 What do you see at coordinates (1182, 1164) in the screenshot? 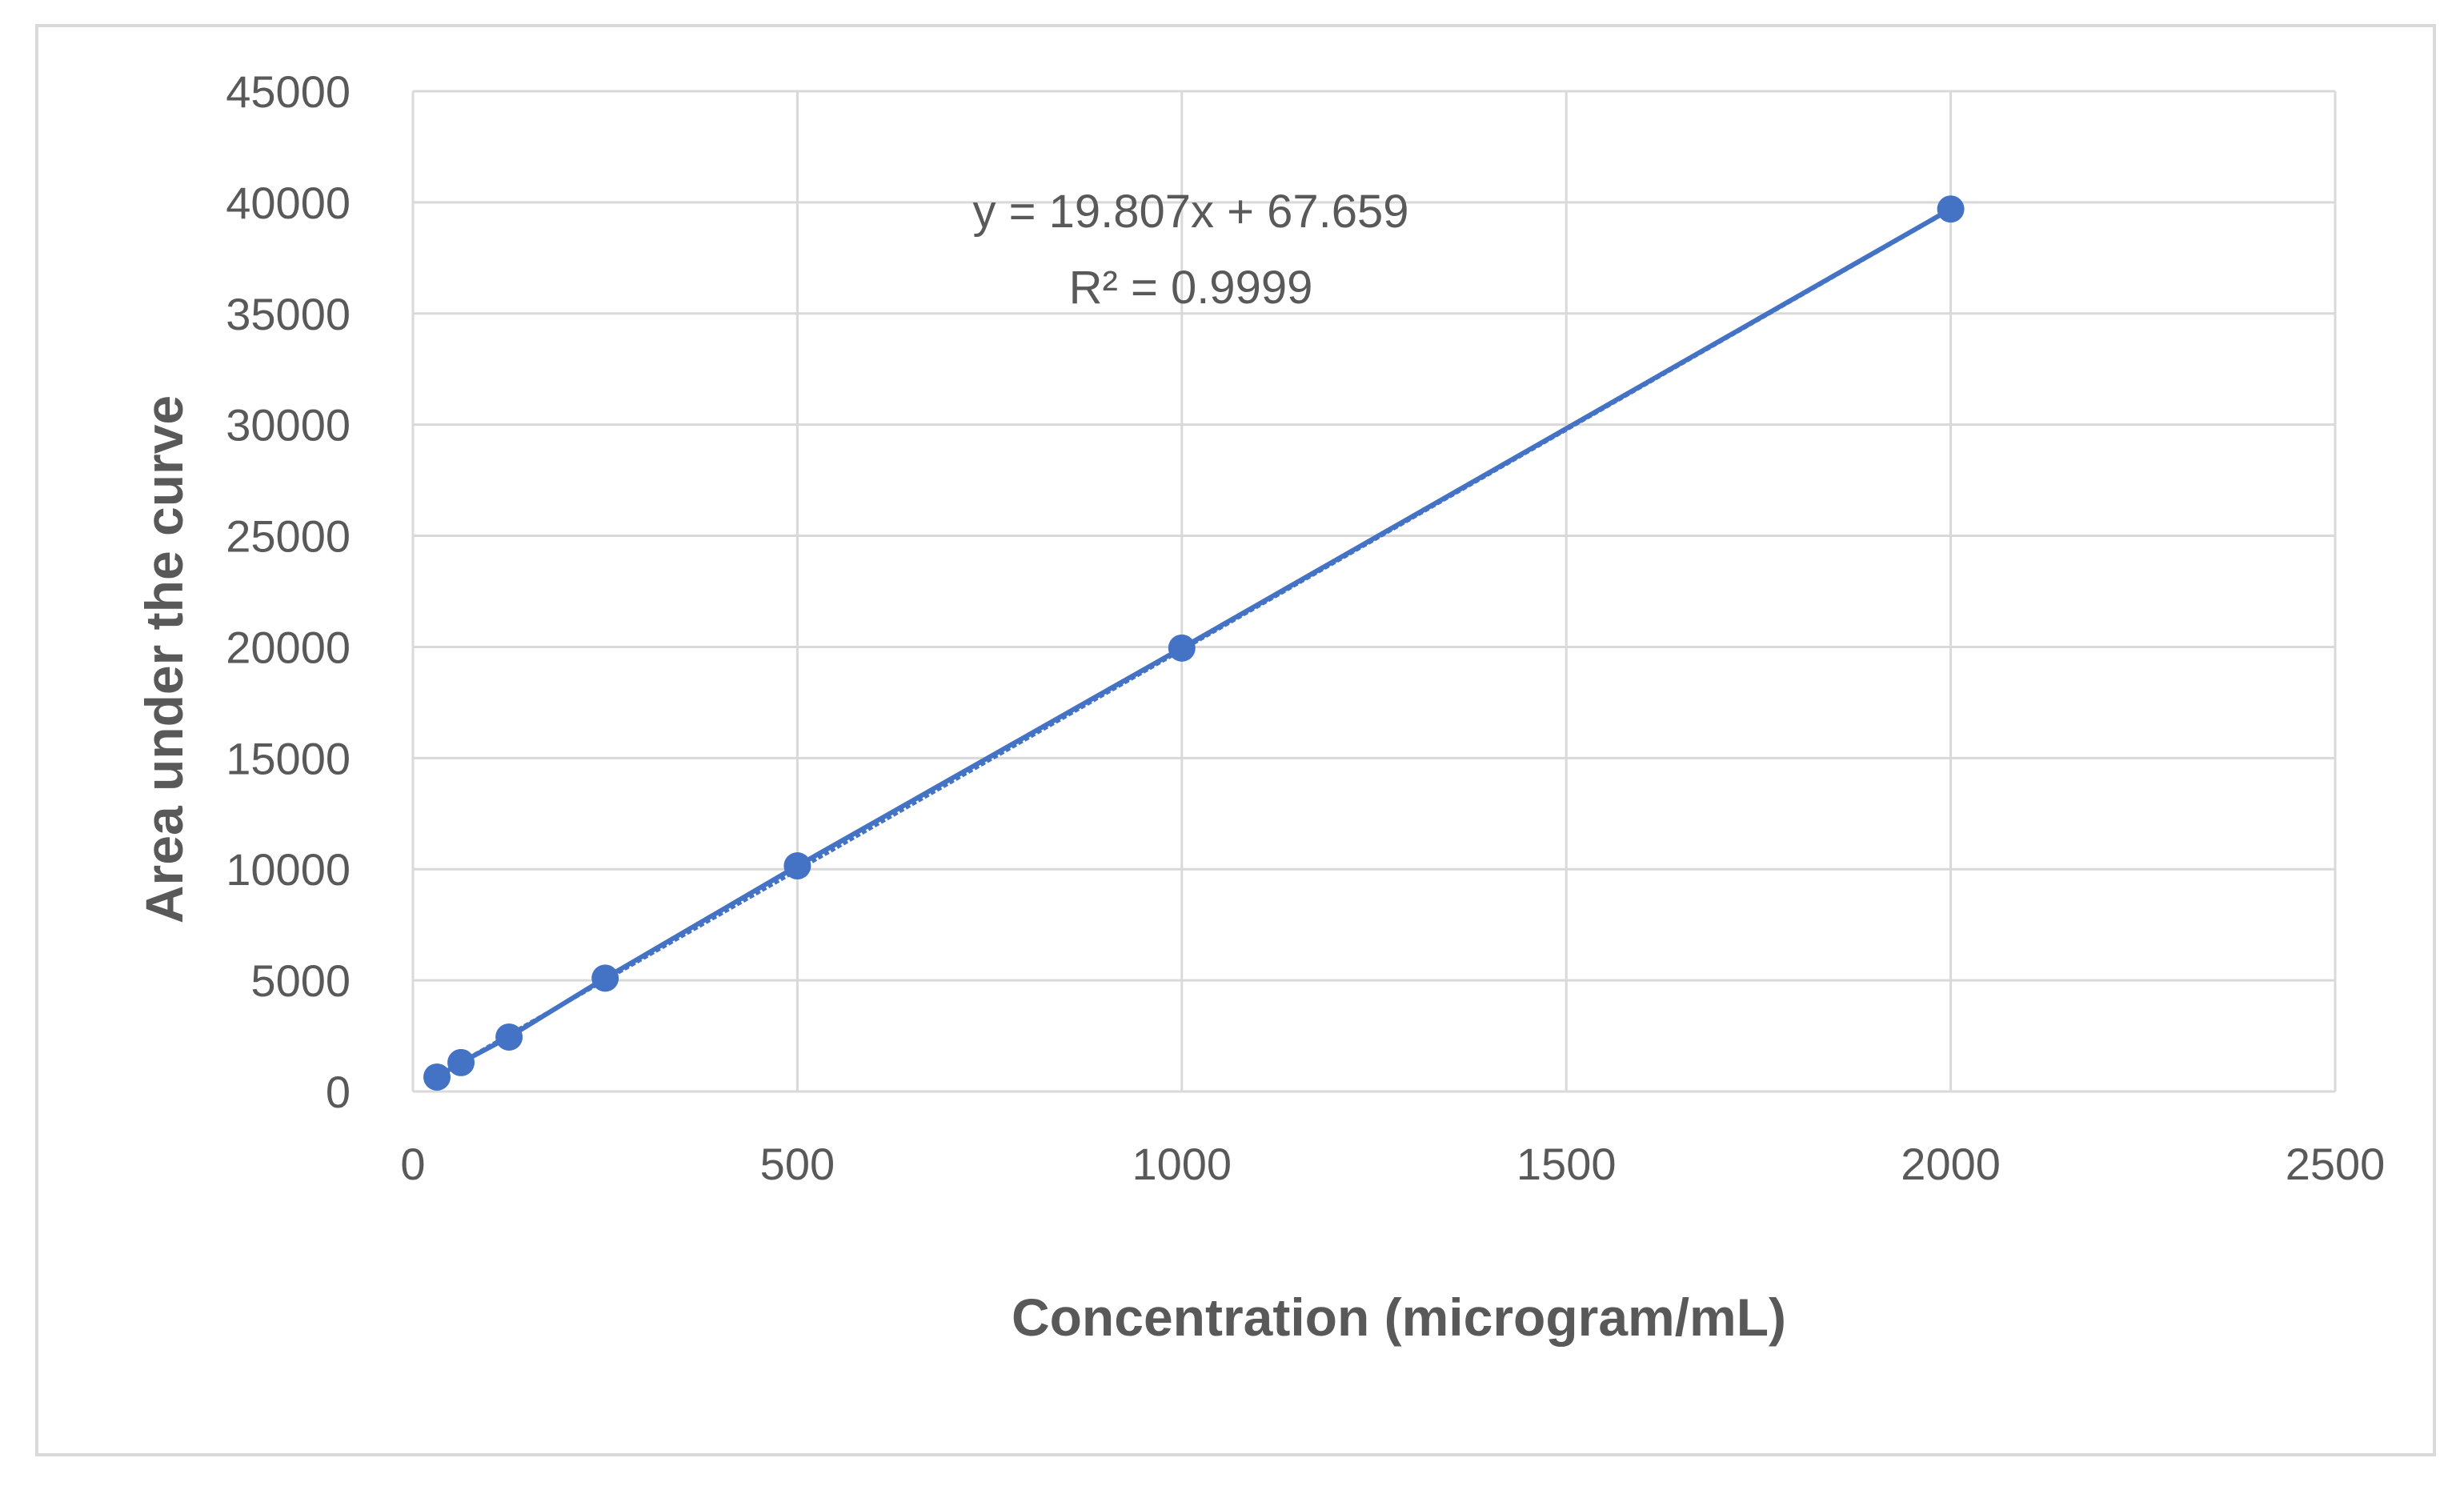
I see `x-tick-label: 1000` at bounding box center [1182, 1164].